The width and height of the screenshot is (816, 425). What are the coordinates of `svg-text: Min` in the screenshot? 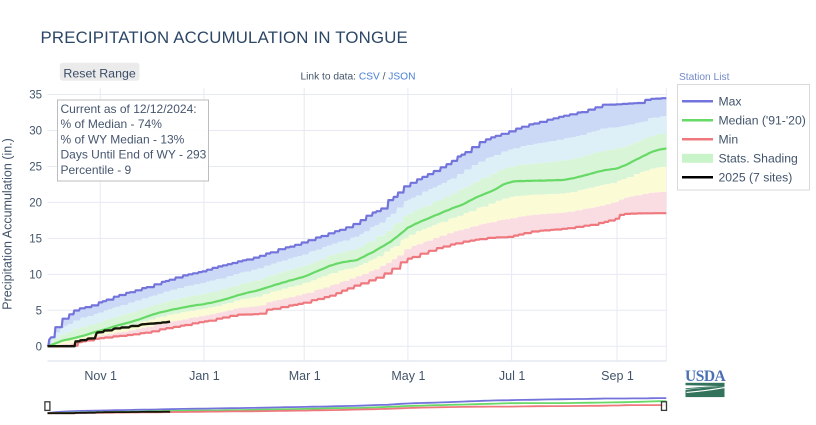 It's located at (729, 140).